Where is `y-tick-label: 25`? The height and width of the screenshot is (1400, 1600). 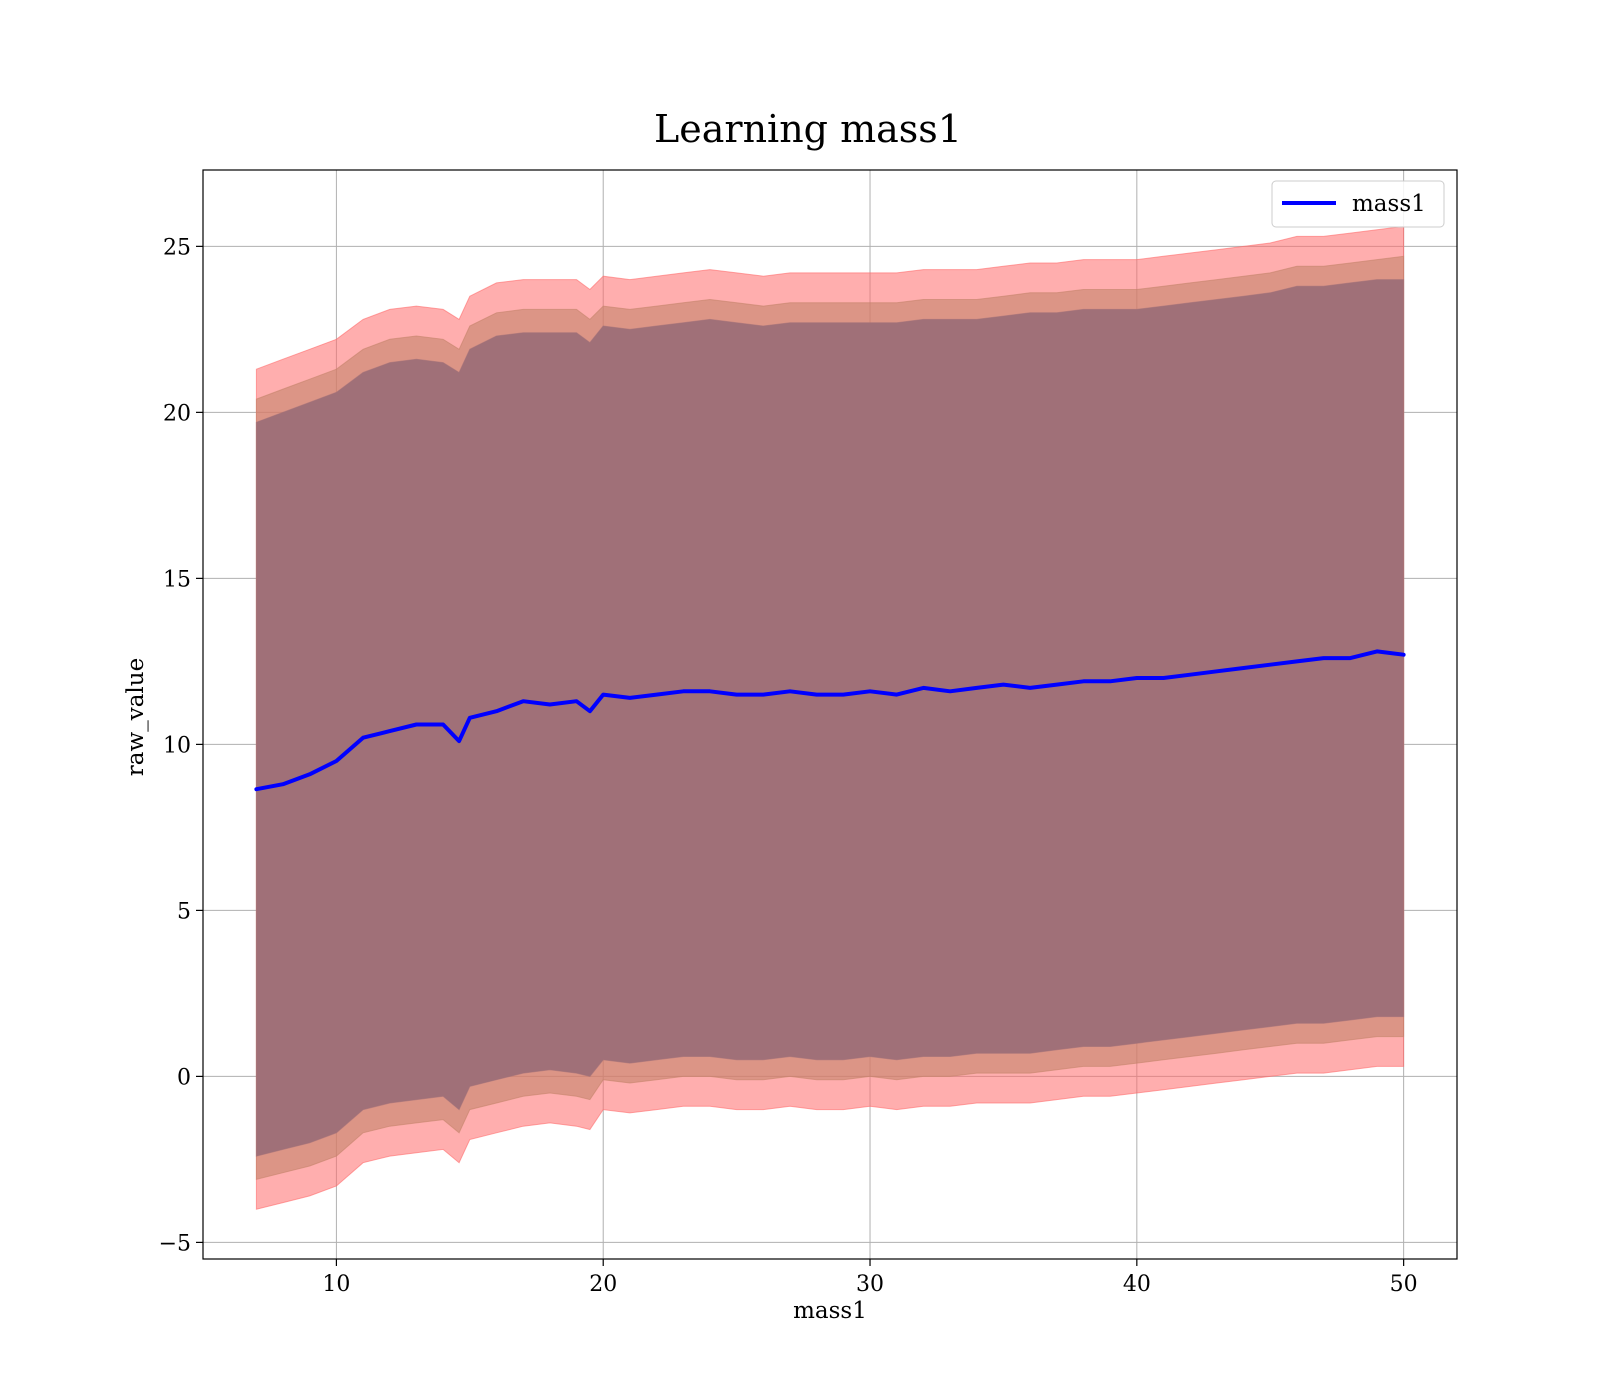
y-tick-label: 25 is located at coordinates (177, 247).